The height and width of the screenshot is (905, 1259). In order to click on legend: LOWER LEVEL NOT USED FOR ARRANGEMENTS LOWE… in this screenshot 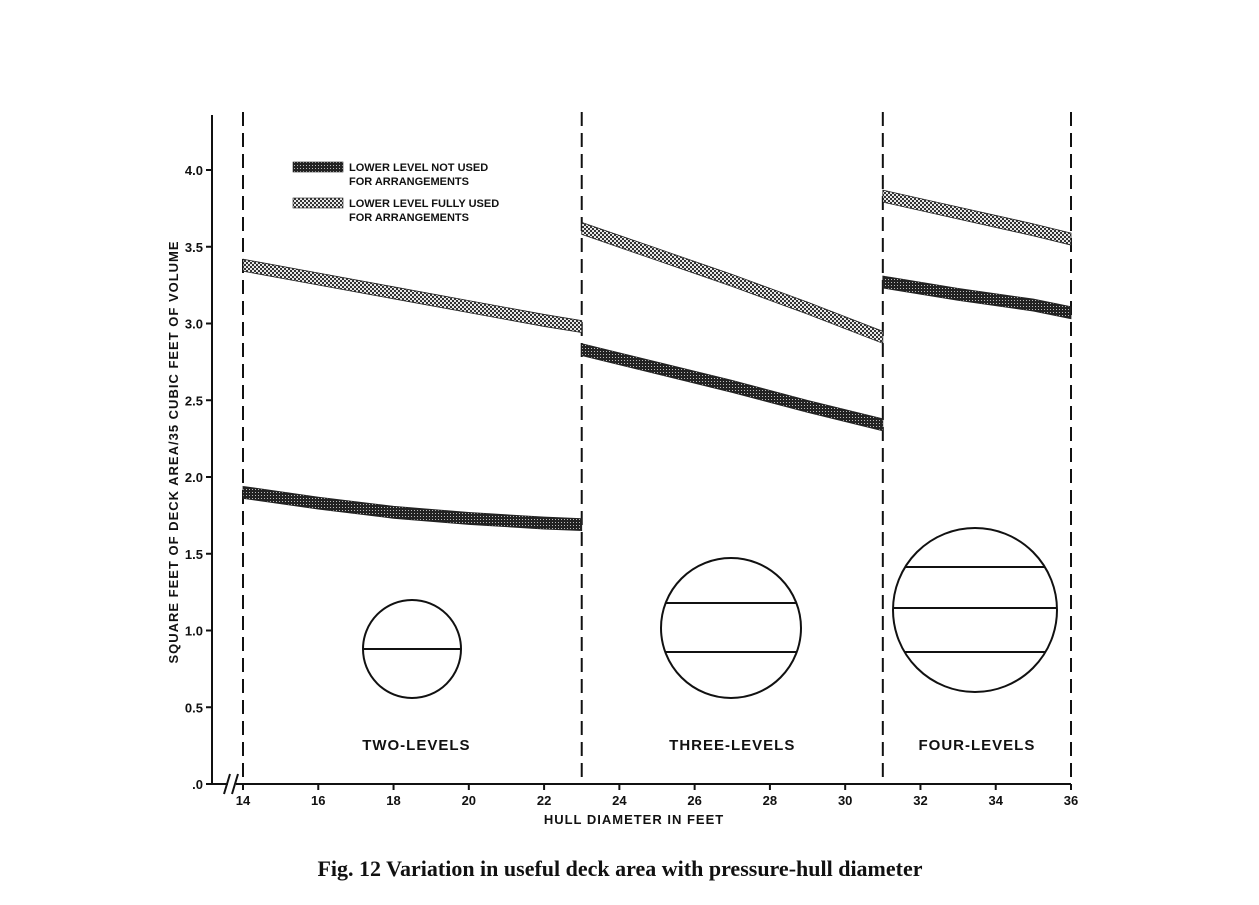, I will do `click(395, 192)`.